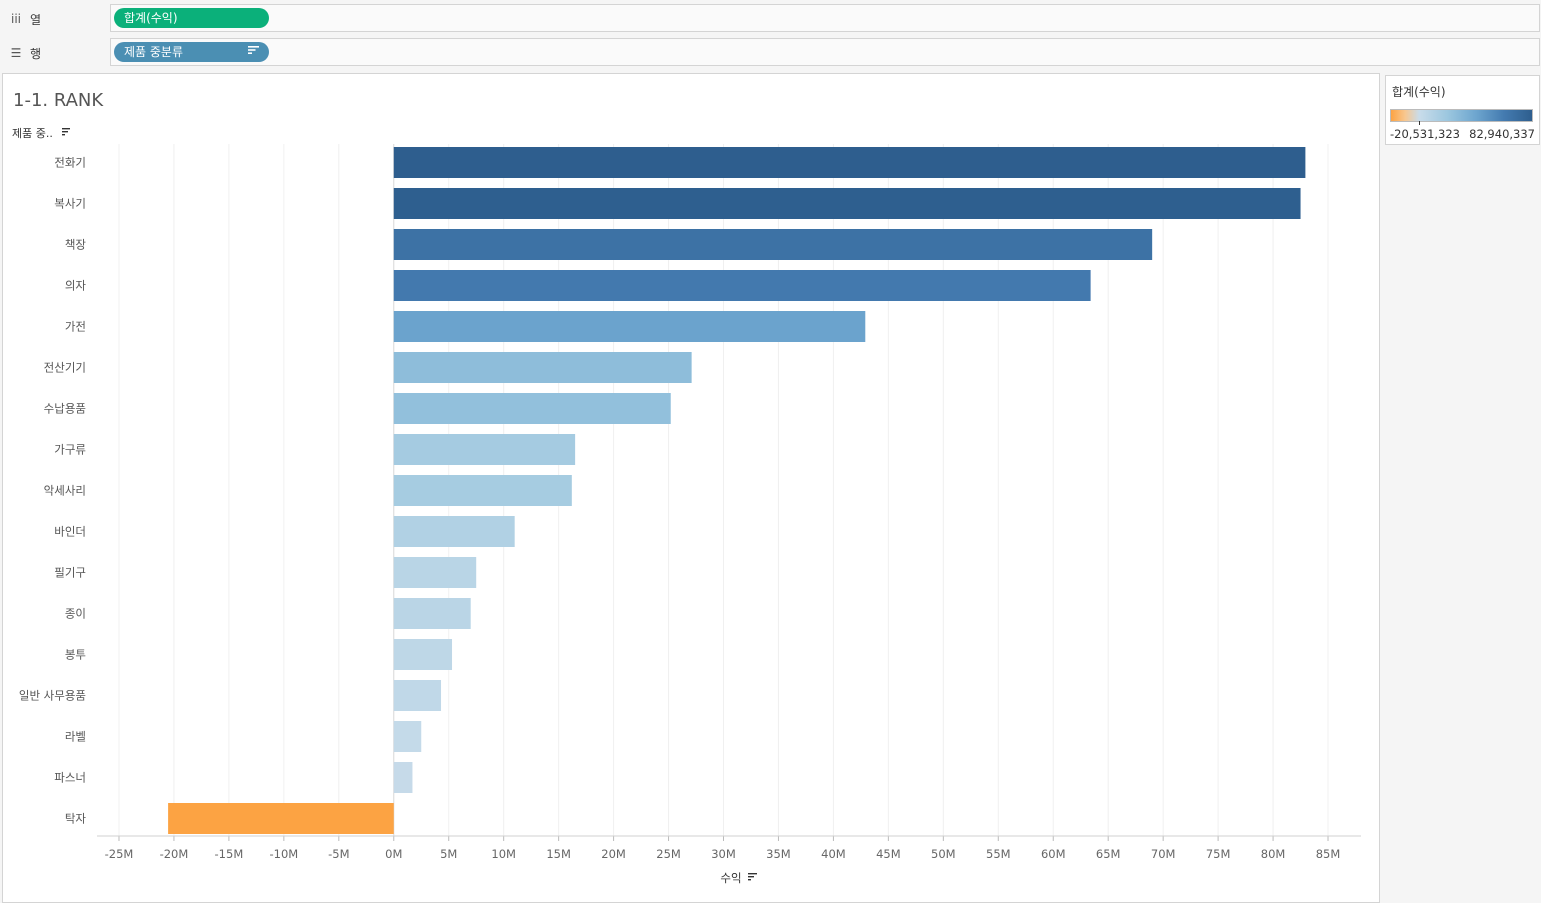 This screenshot has height=903, width=1541. I want to click on x-tick-label: 40M, so click(833, 854).